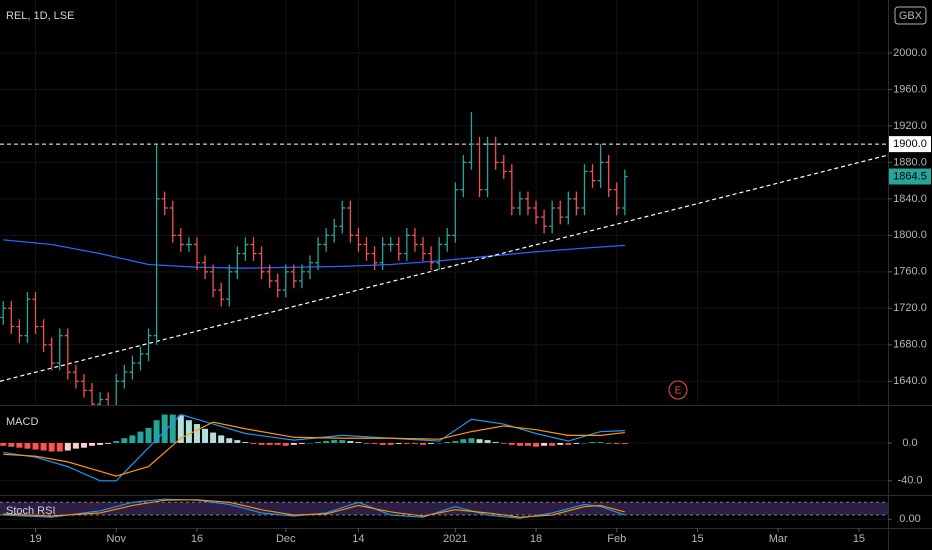 This screenshot has height=550, width=932. I want to click on y-tick-label: 2000.0, so click(910, 53).